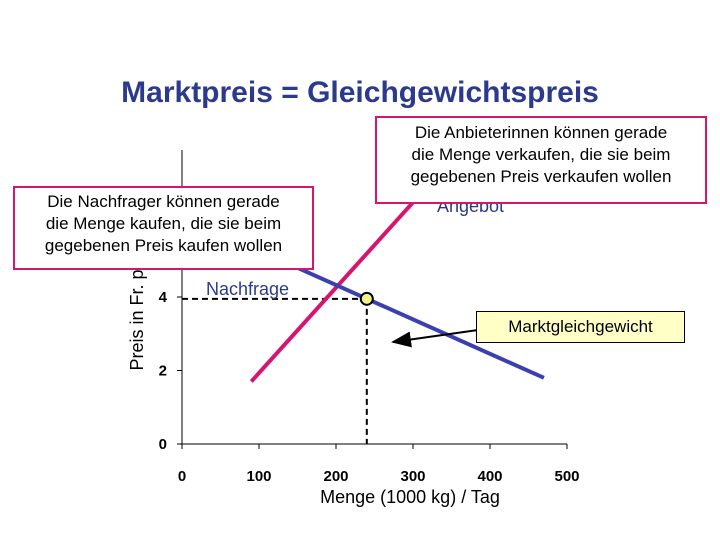 Image resolution: width=720 pixels, height=540 pixels. Describe the element at coordinates (435, 338) in the screenshot. I see `equilibrium-arrow` at that location.